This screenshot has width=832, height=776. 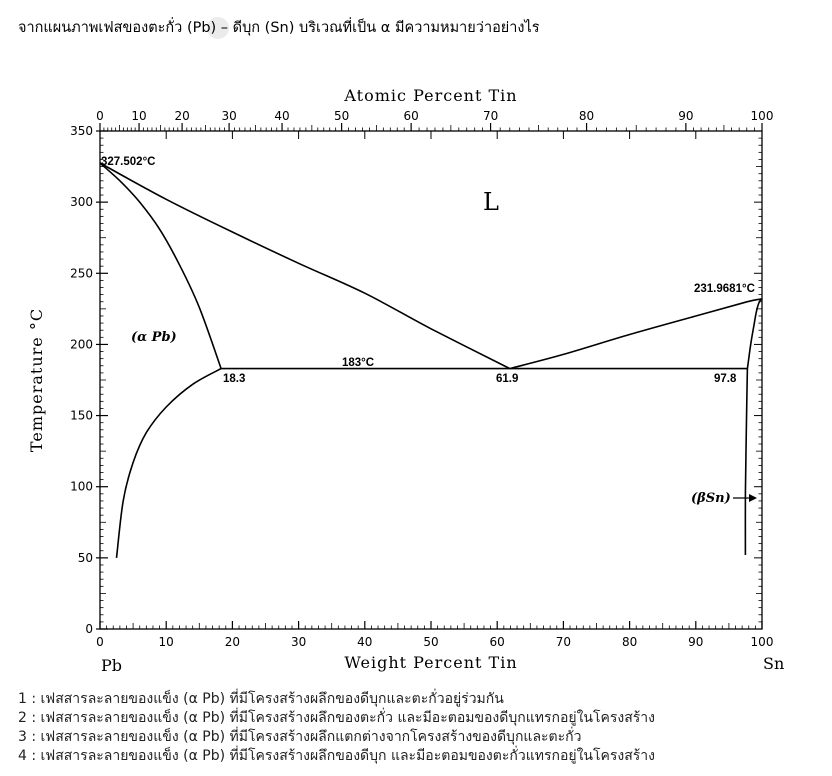 What do you see at coordinates (281, 116) in the screenshot?
I see `top-tick-label: 40` at bounding box center [281, 116].